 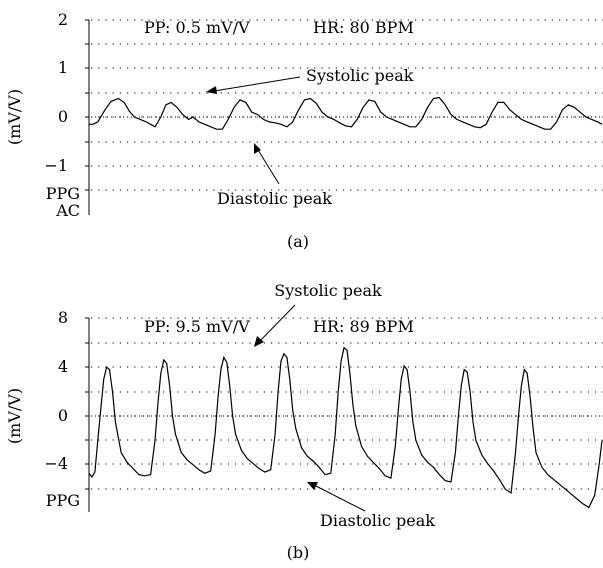 I want to click on panel-b-systolic-arrowhead, so click(x=259, y=341).